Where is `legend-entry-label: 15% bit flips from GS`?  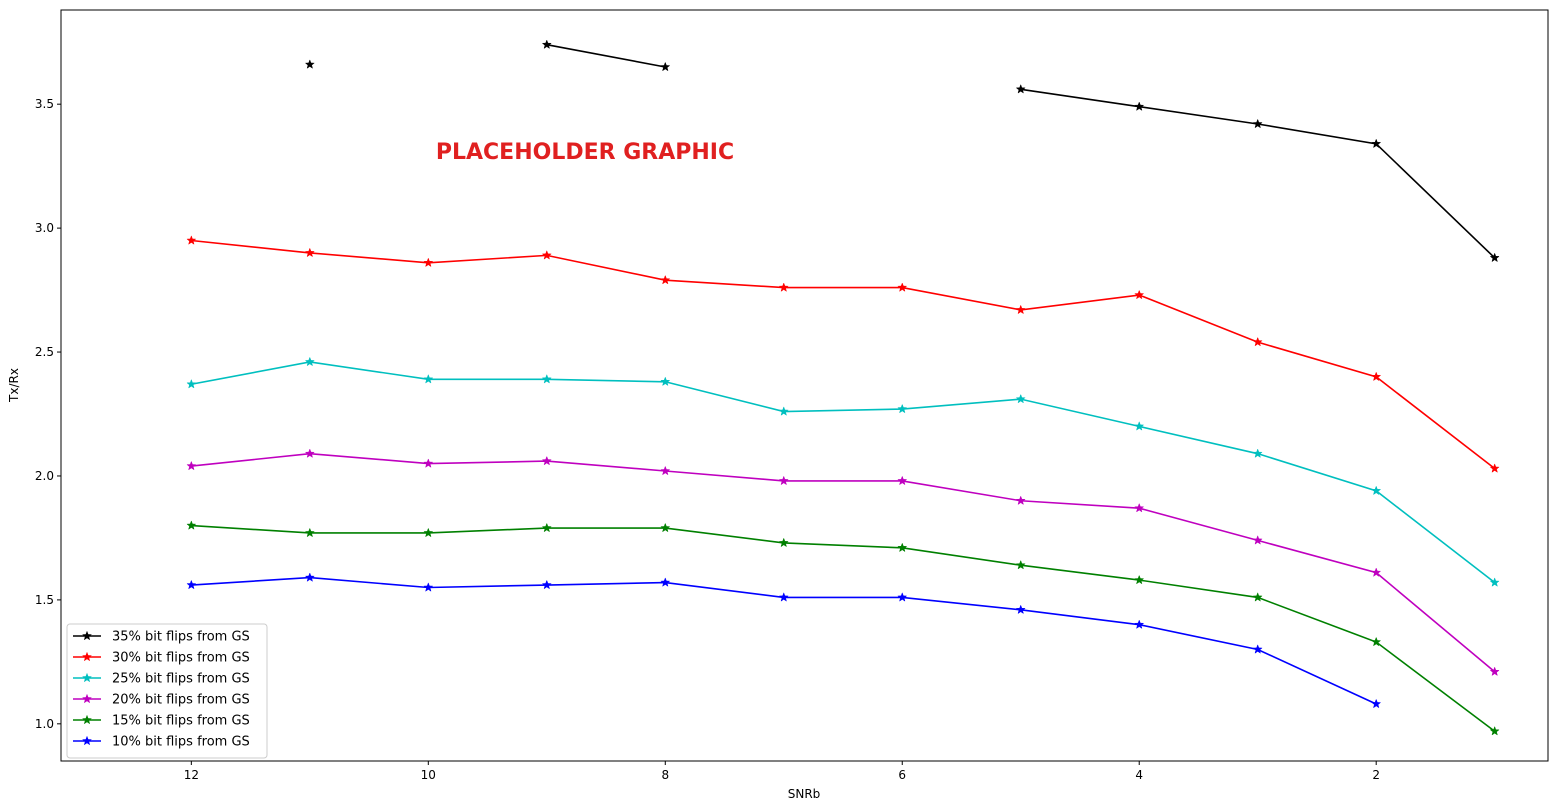 legend-entry-label: 15% bit flips from GS is located at coordinates (181, 721).